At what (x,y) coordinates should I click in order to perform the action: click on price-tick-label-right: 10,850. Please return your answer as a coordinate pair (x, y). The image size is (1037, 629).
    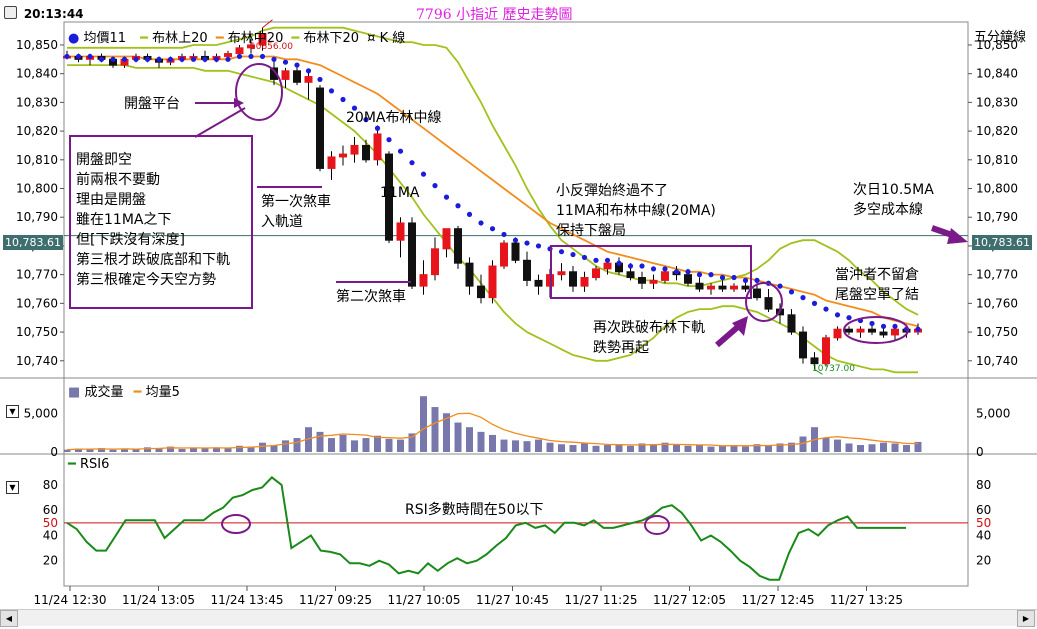
    Looking at the image, I should click on (997, 45).